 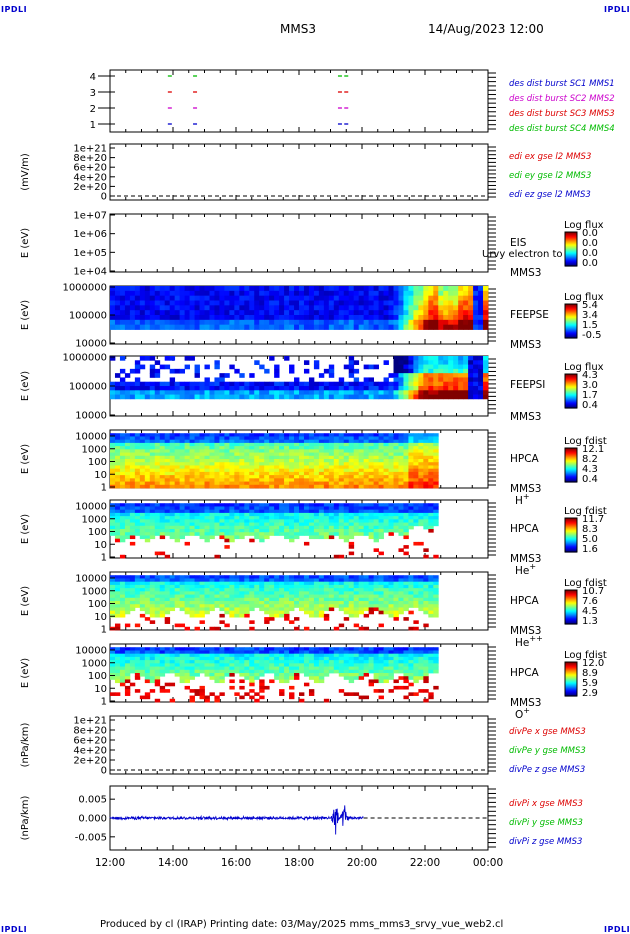 What do you see at coordinates (571, 607) in the screenshot?
I see `colorbar-frame` at bounding box center [571, 607].